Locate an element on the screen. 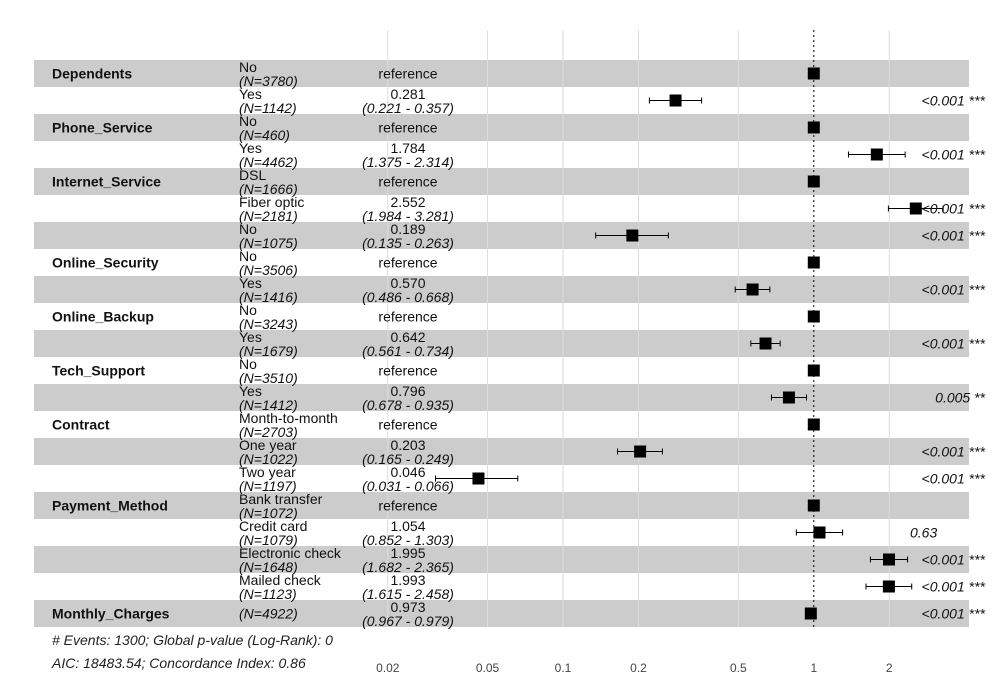  estimate-label: 0.203 is located at coordinates (407, 445).